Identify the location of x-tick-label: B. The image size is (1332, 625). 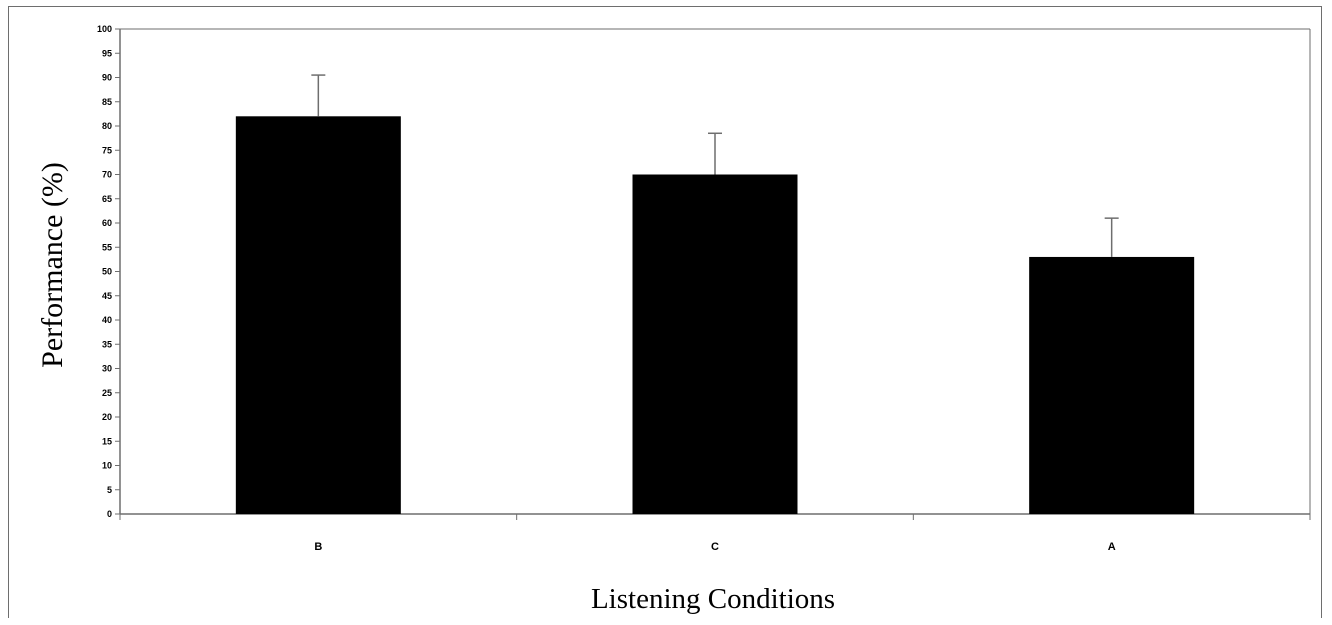
(318, 547).